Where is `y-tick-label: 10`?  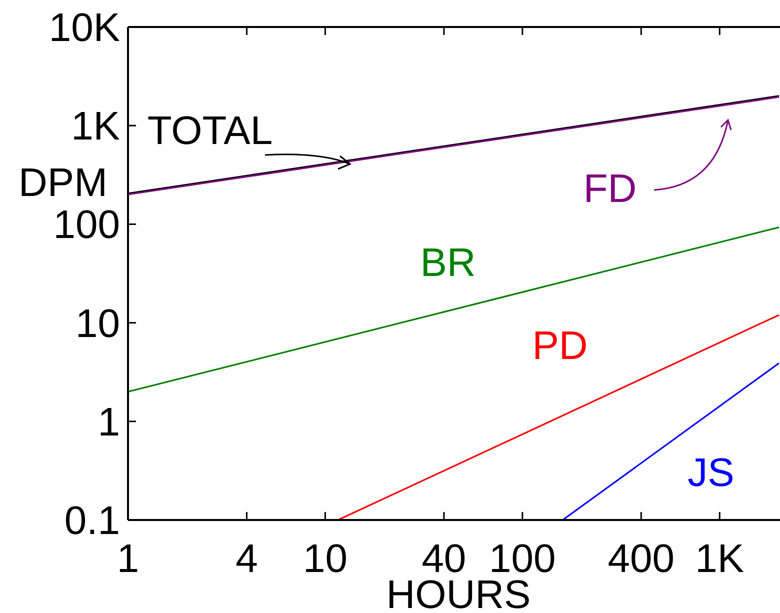
y-tick-label: 10 is located at coordinates (98, 324).